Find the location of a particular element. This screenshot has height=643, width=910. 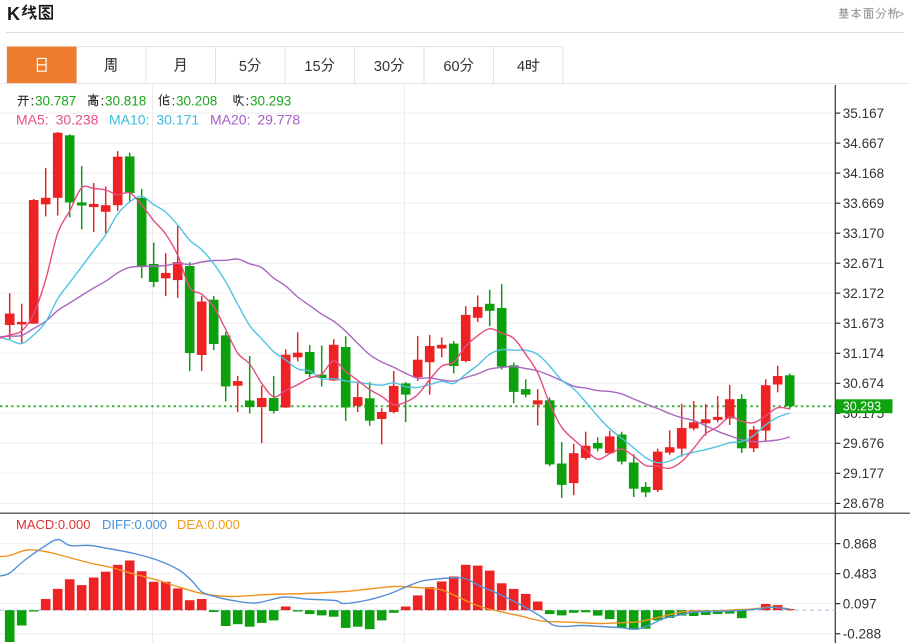

svg-text: 30.818 is located at coordinates (125, 101).